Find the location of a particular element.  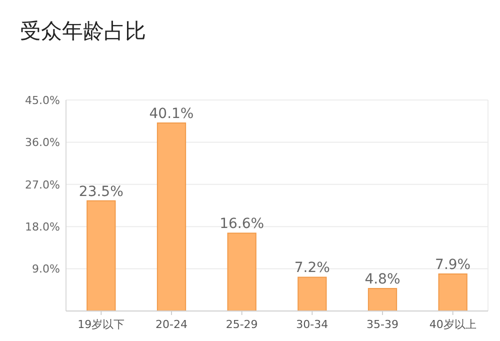

x-tick-label: 19岁以下 is located at coordinates (101, 324).